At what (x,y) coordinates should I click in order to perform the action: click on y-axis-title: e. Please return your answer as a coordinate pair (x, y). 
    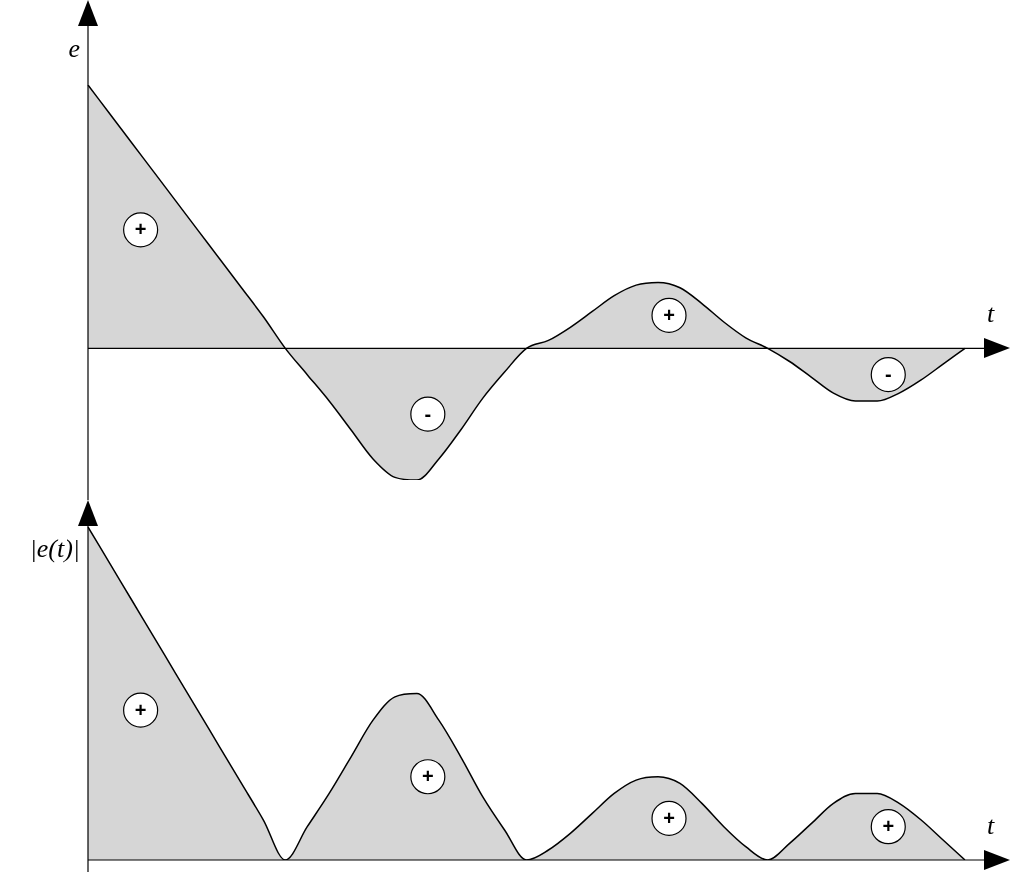
    Looking at the image, I should click on (74, 48).